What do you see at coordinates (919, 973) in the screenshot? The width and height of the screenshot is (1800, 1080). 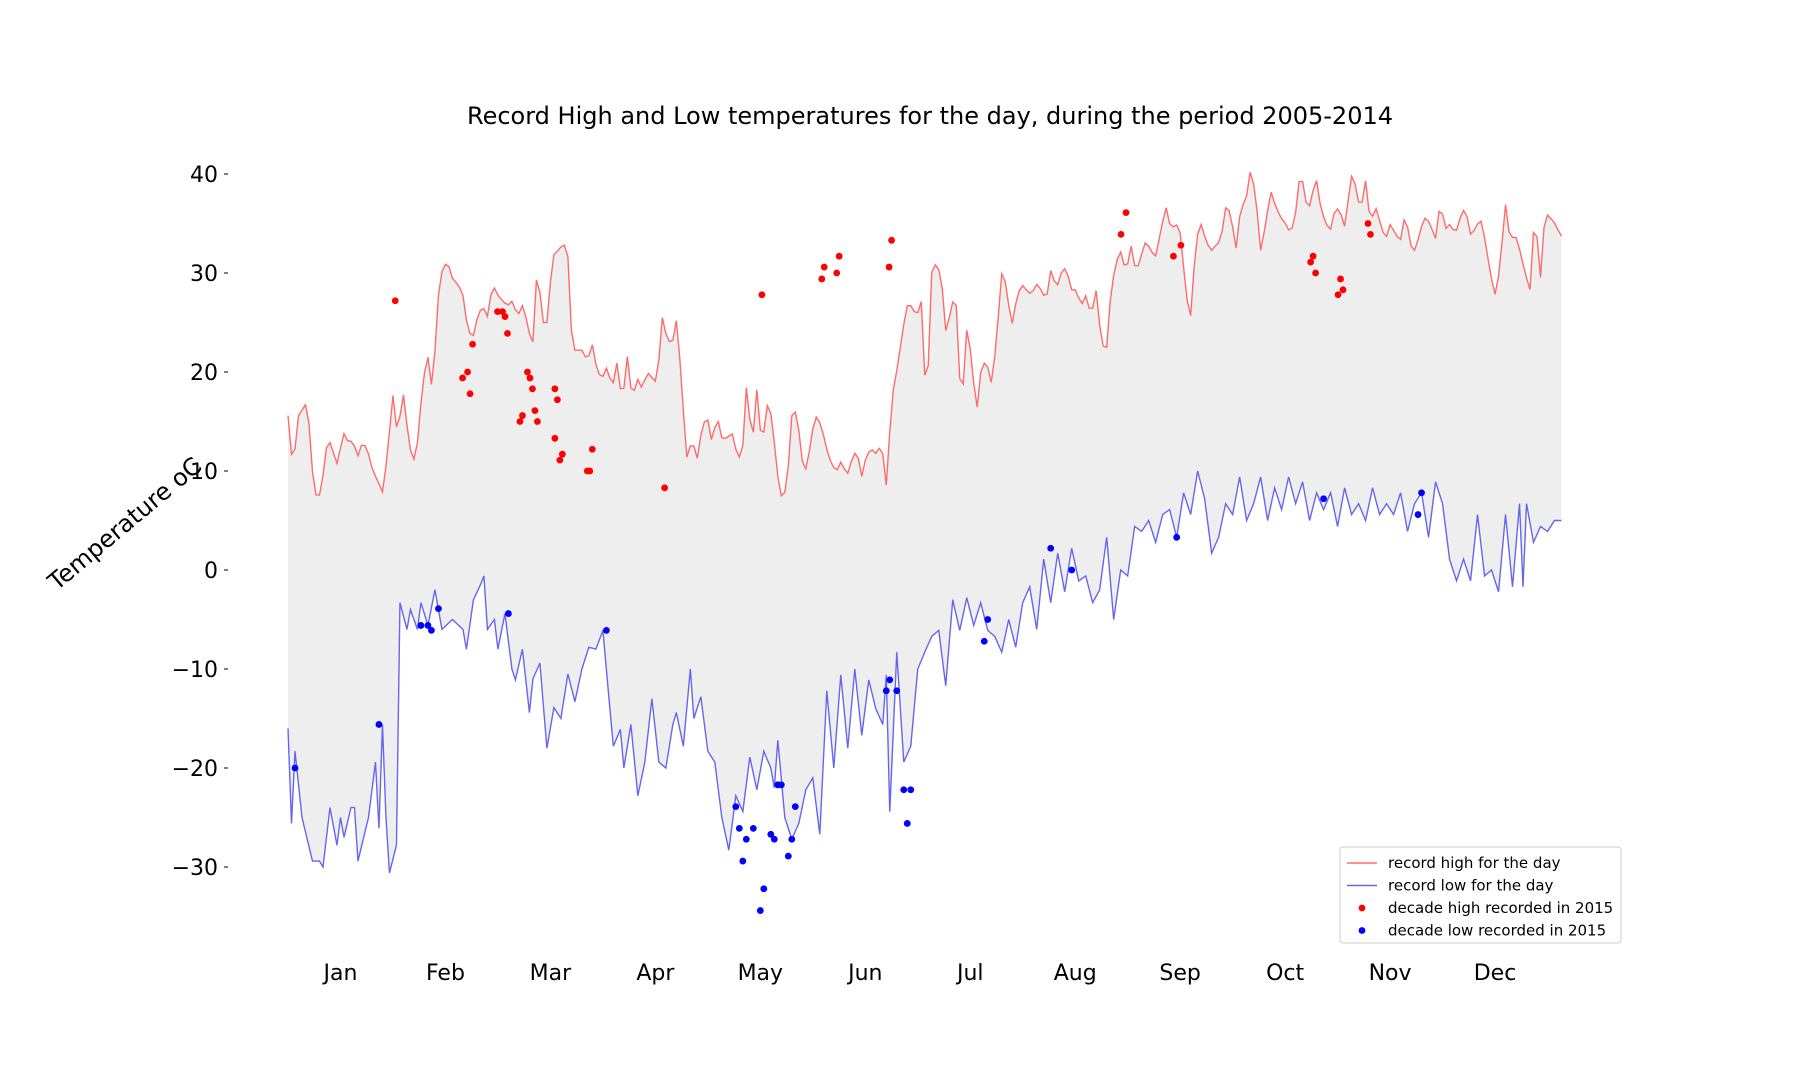 I see `x-axis: Jan Feb Mar Apr May Jun Jul Aug Sep Oct Nov Dec` at bounding box center [919, 973].